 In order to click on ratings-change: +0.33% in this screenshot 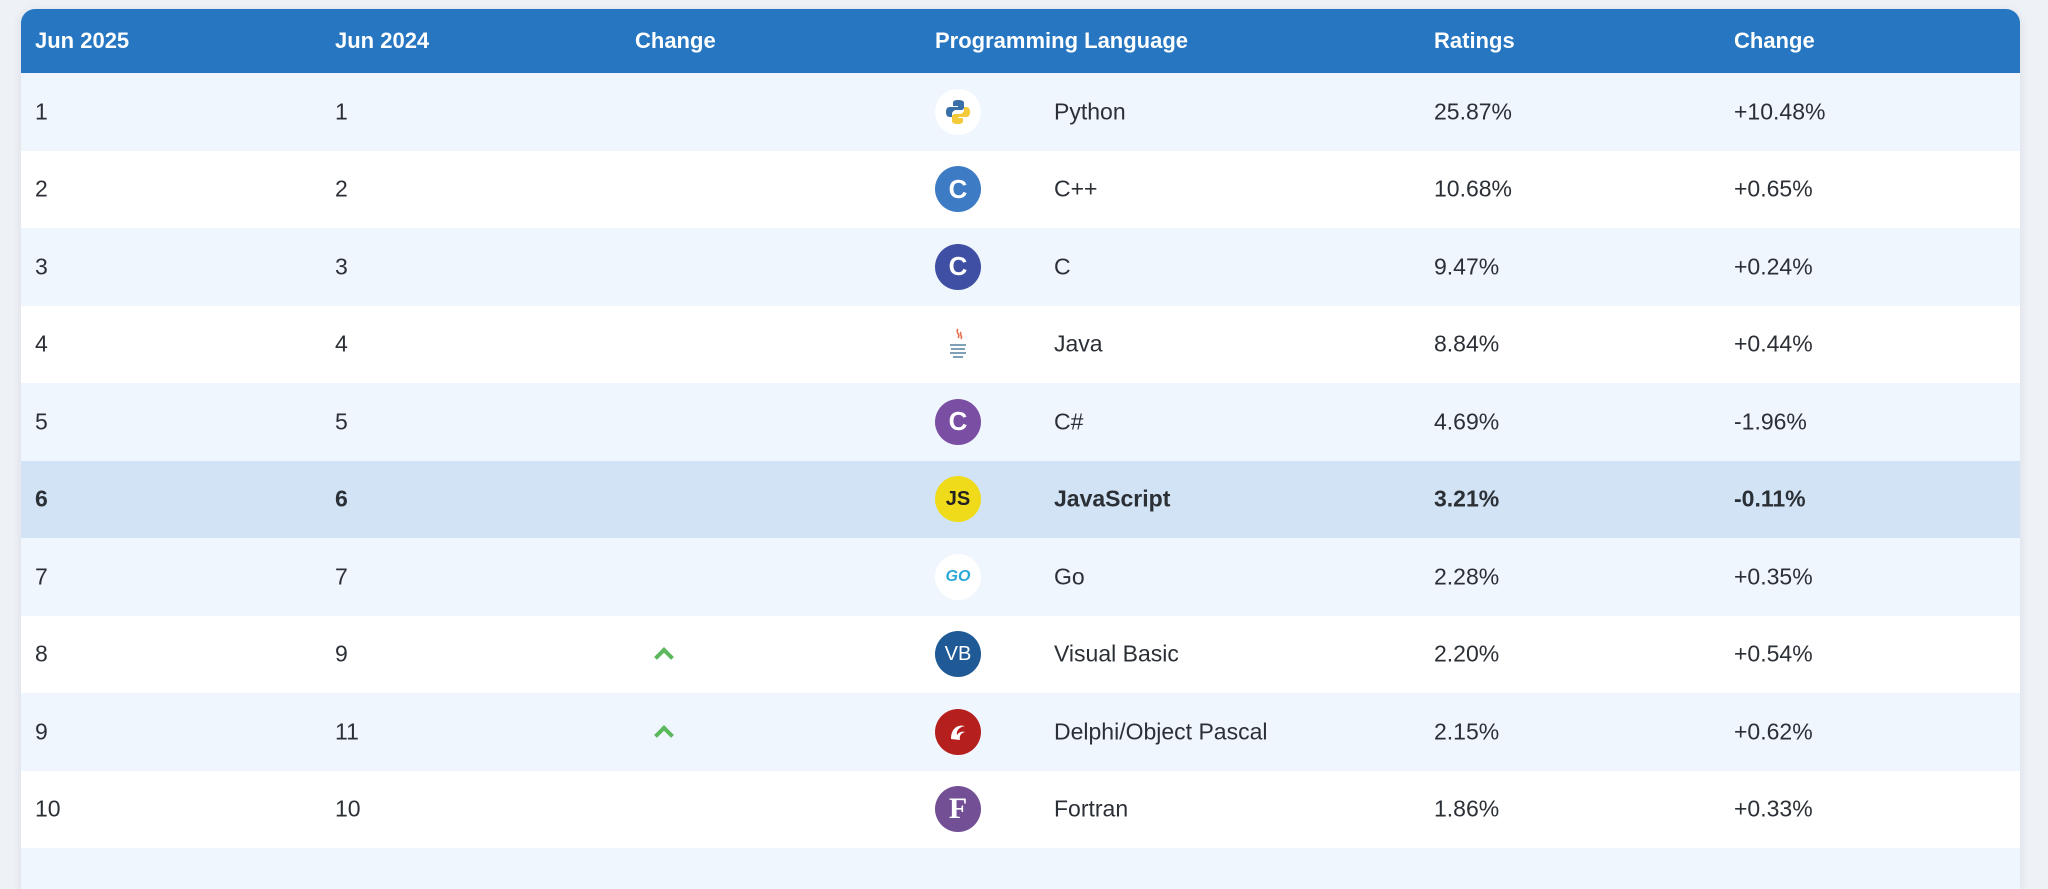, I will do `click(1773, 808)`.